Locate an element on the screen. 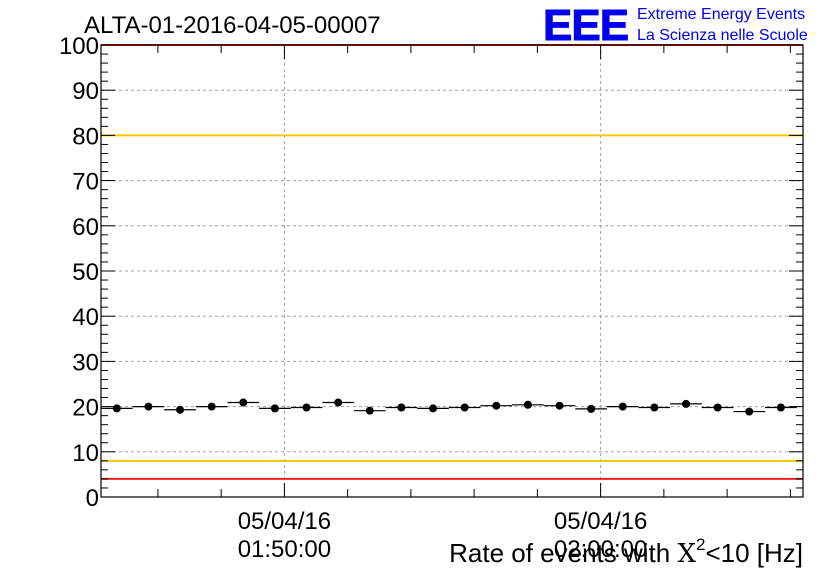 The image size is (836, 572). x-axis-title-exponent: 2 is located at coordinates (700, 544).